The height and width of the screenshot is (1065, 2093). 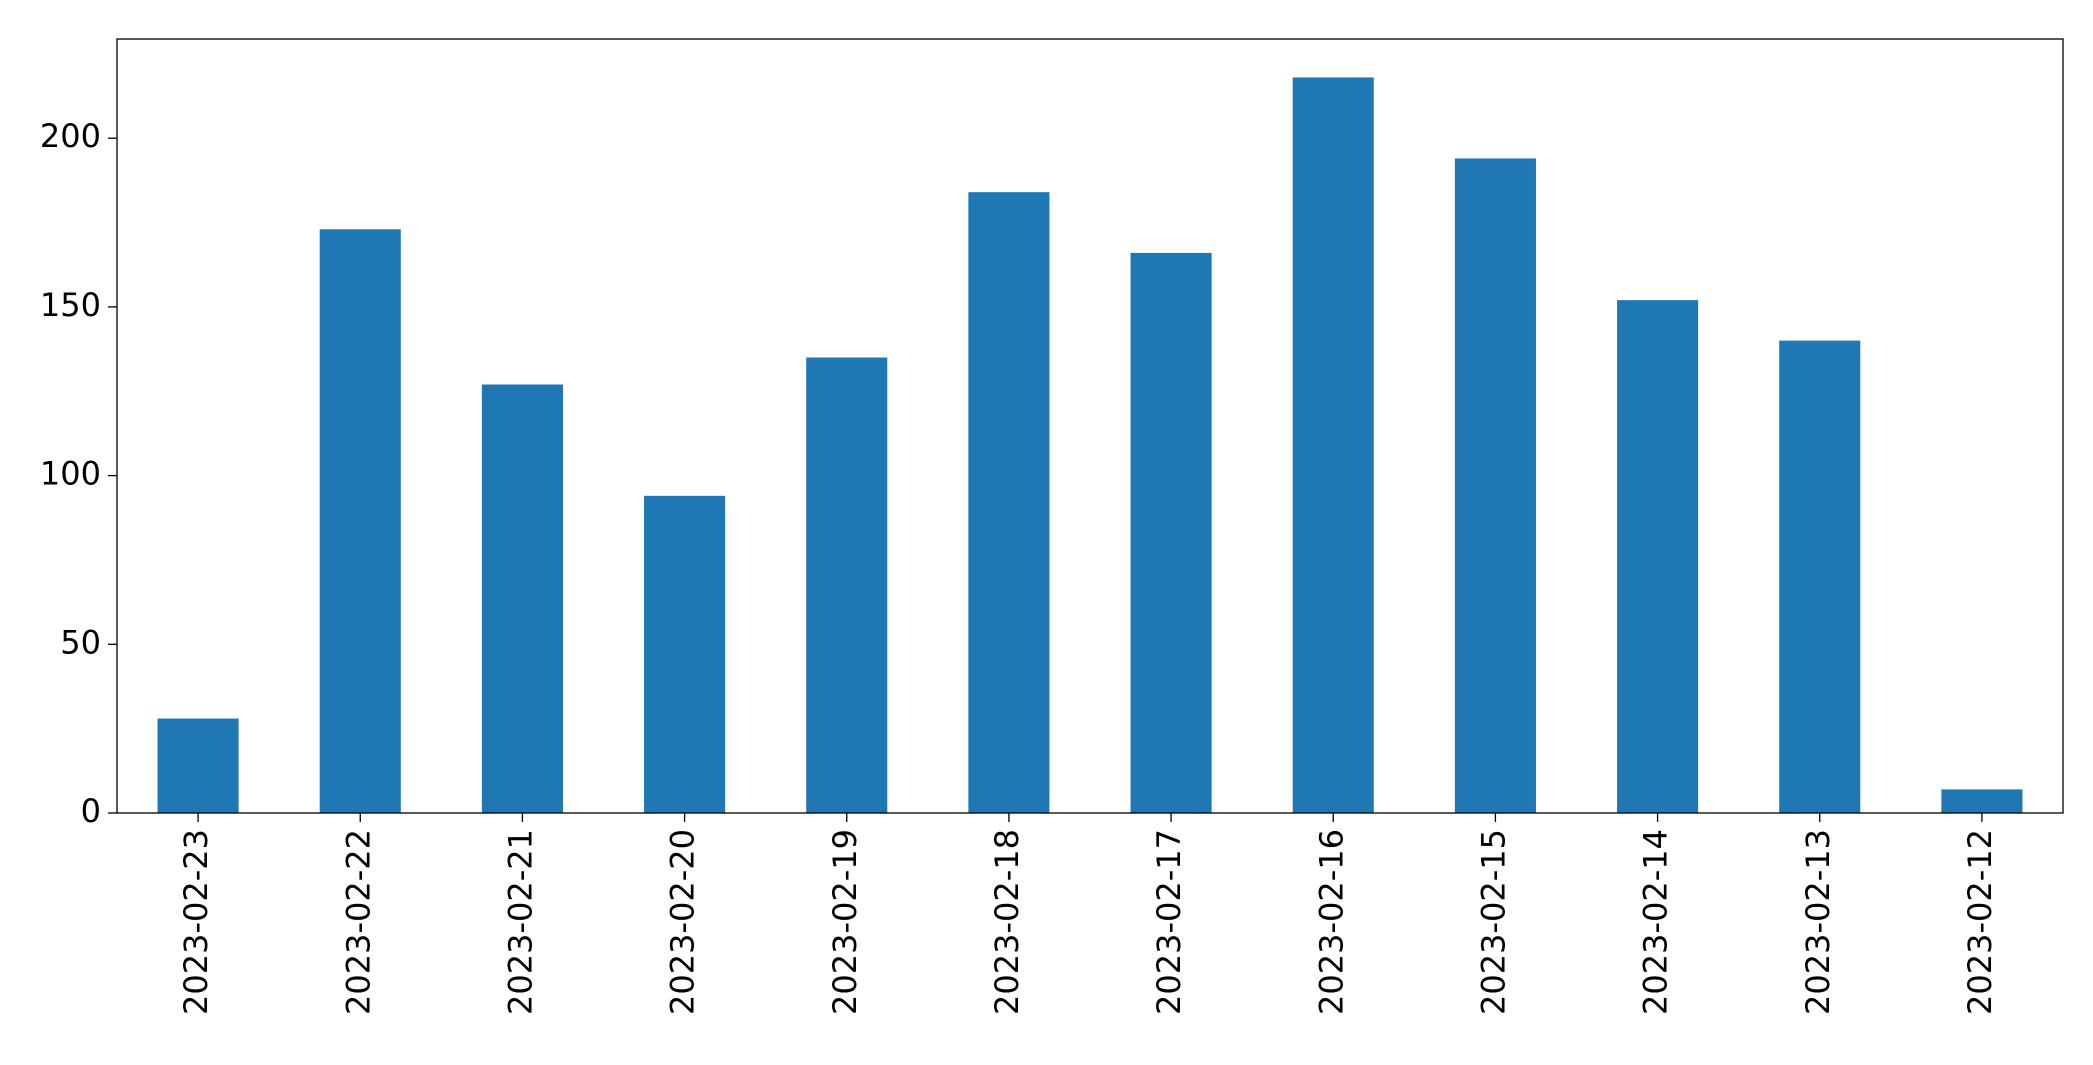 What do you see at coordinates (1331, 922) in the screenshot?
I see `x-tick-label: 2023-02-16` at bounding box center [1331, 922].